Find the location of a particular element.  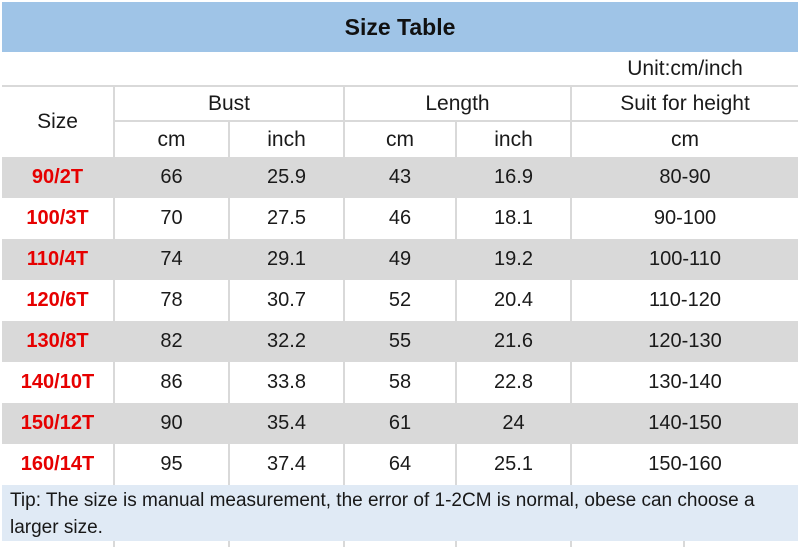

length-inch-cell: 20.4 is located at coordinates (514, 300).